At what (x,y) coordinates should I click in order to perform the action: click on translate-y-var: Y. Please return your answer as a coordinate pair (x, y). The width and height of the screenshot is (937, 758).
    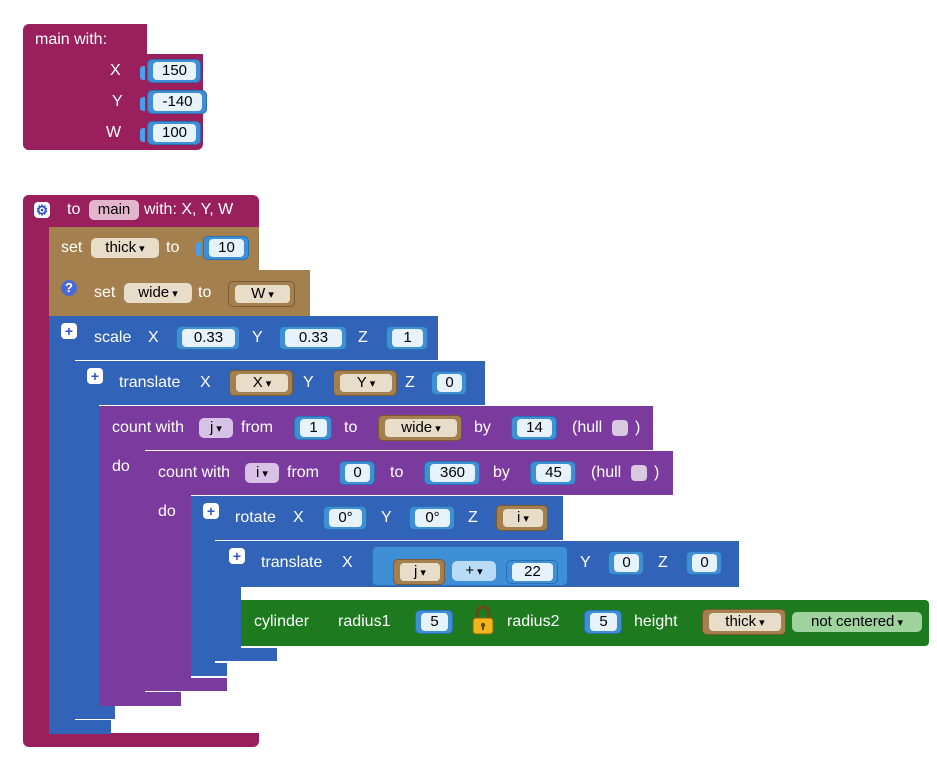
    Looking at the image, I should click on (365, 383).